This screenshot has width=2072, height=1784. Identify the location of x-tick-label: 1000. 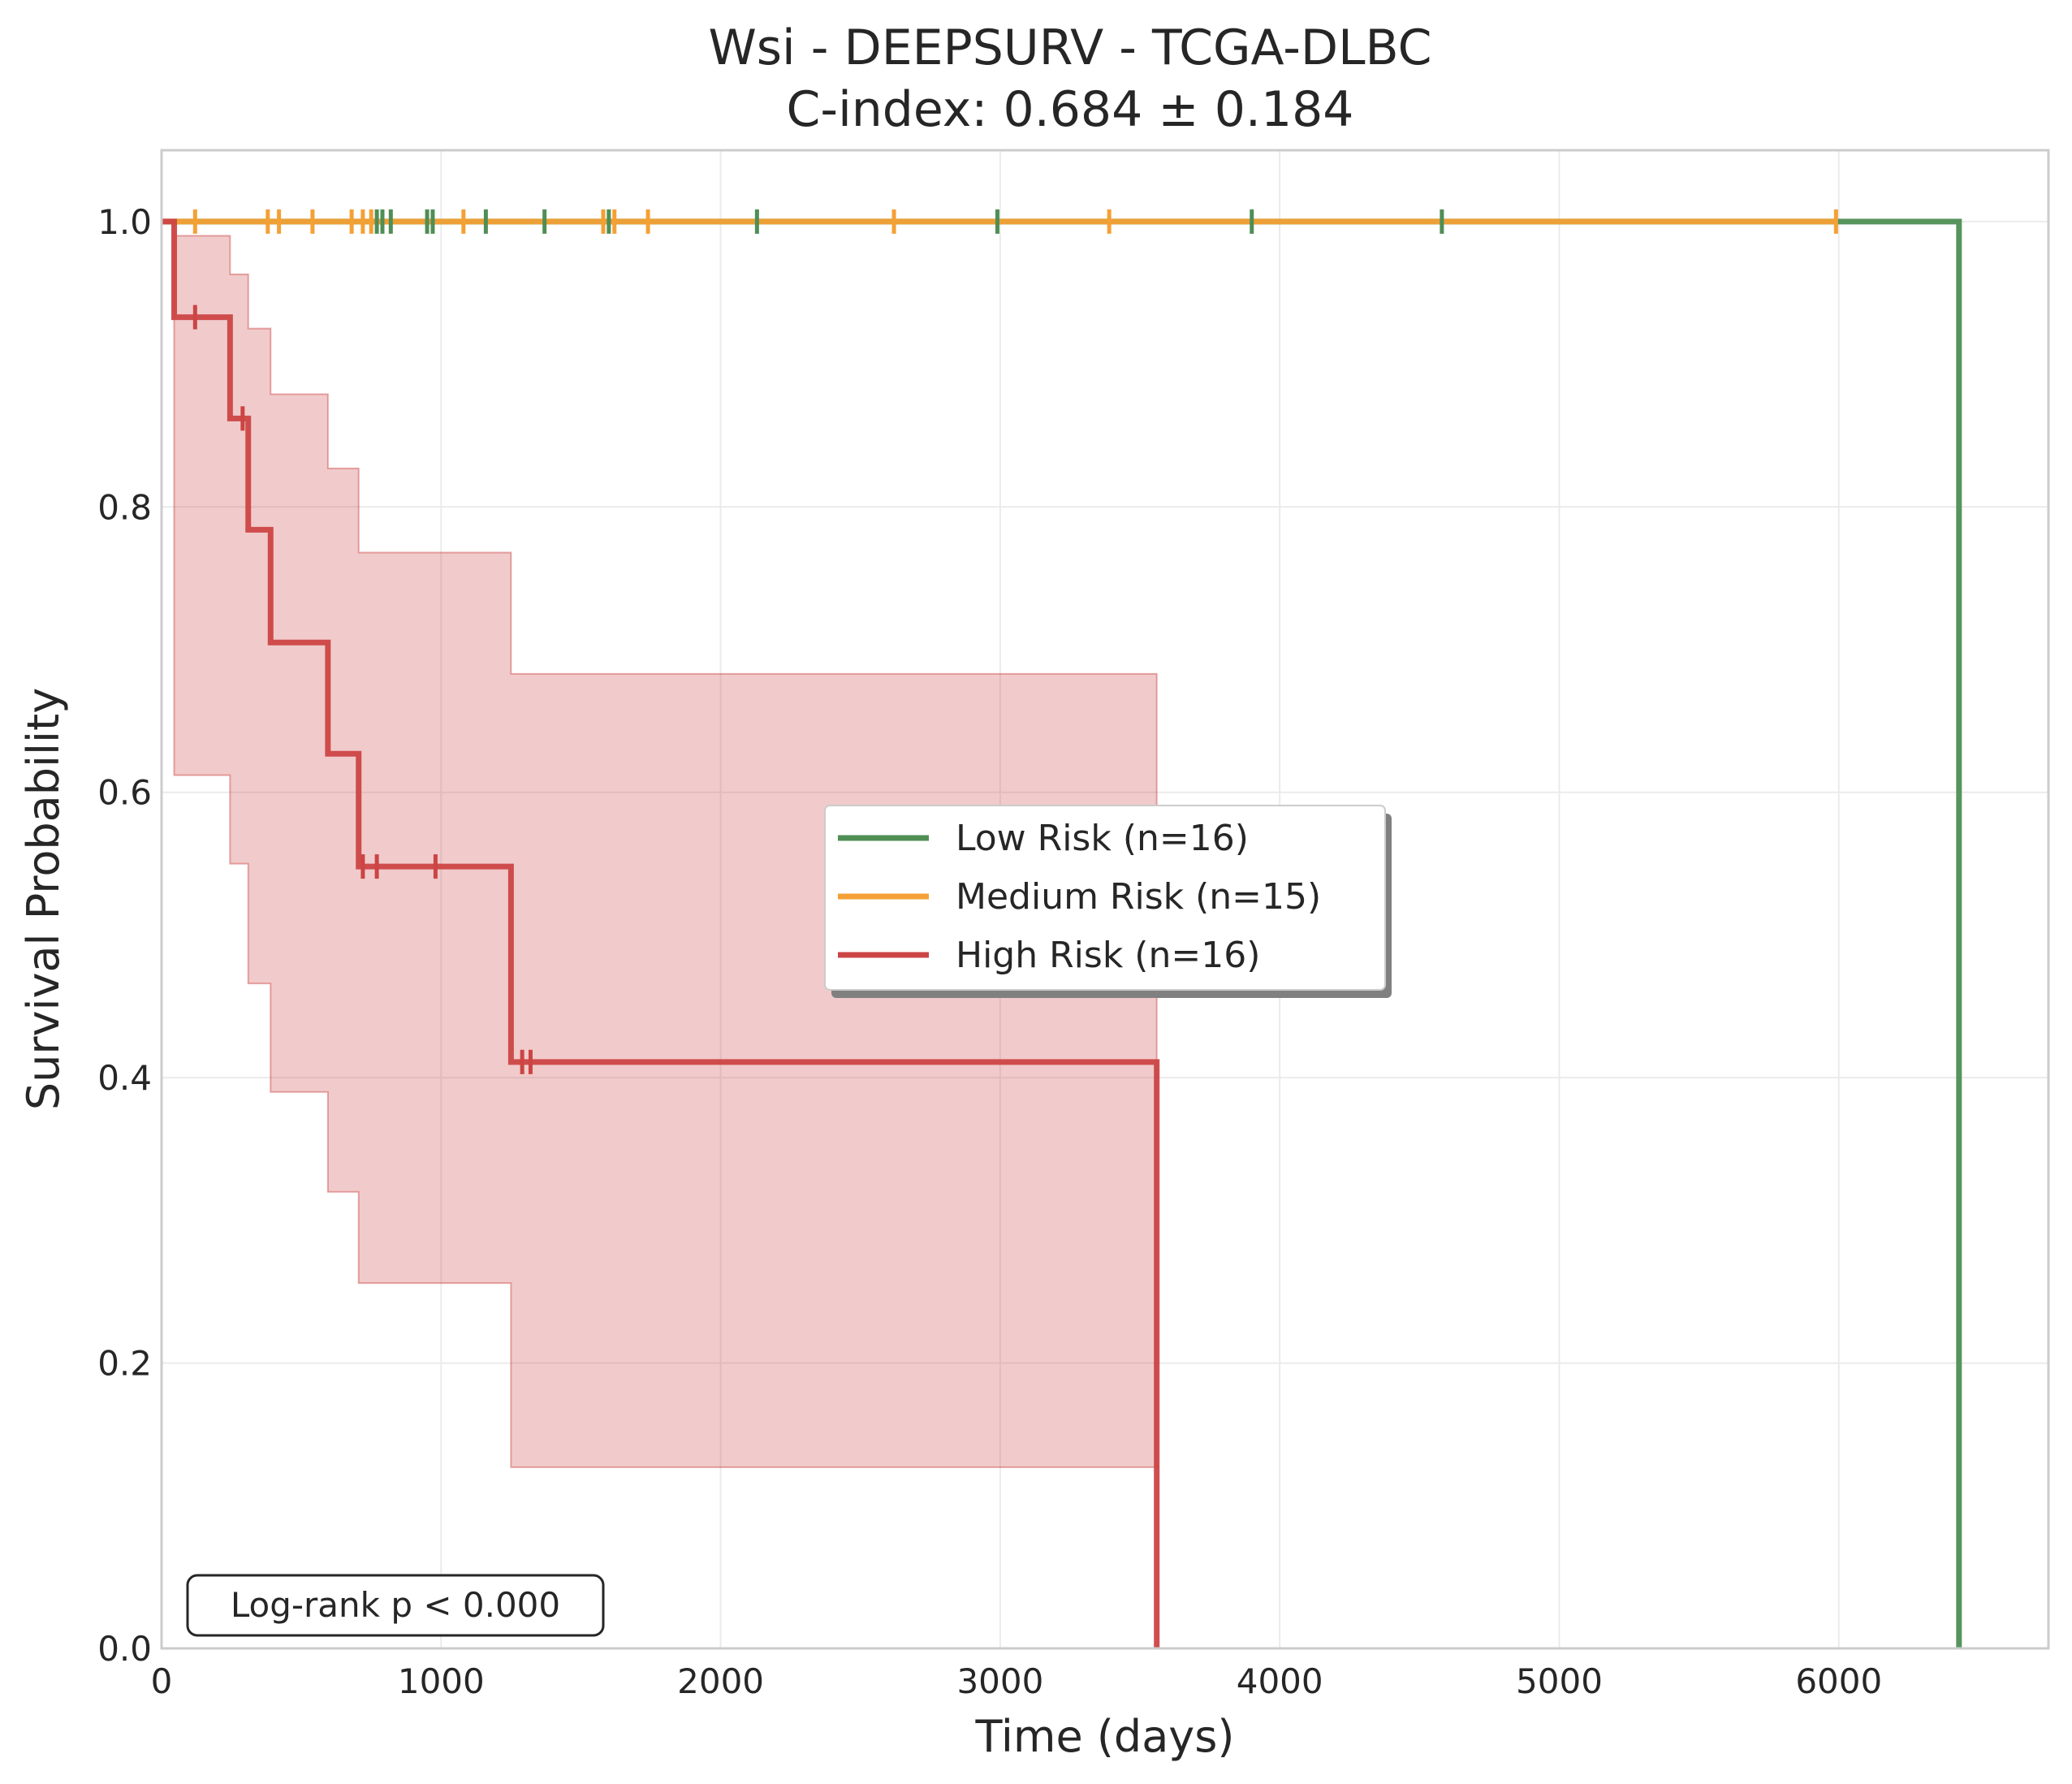
(442, 1681).